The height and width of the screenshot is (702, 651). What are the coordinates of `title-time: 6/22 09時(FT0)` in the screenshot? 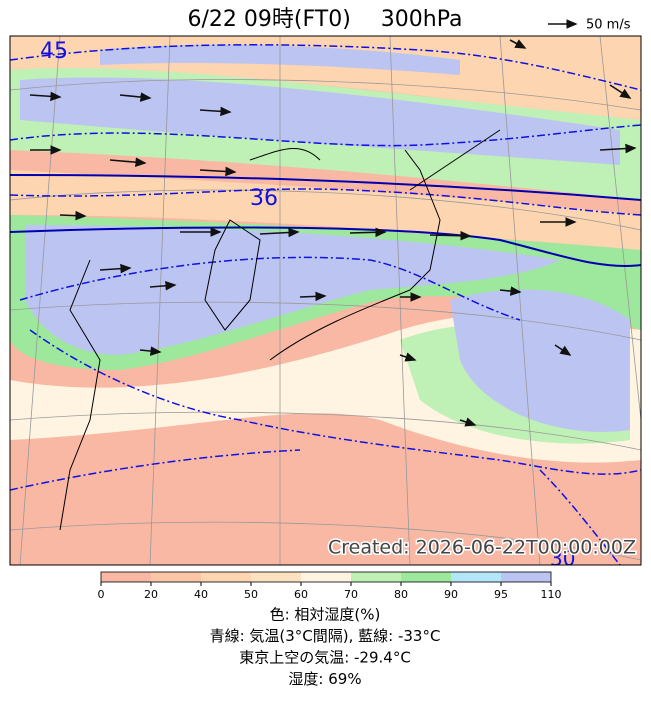 It's located at (269, 19).